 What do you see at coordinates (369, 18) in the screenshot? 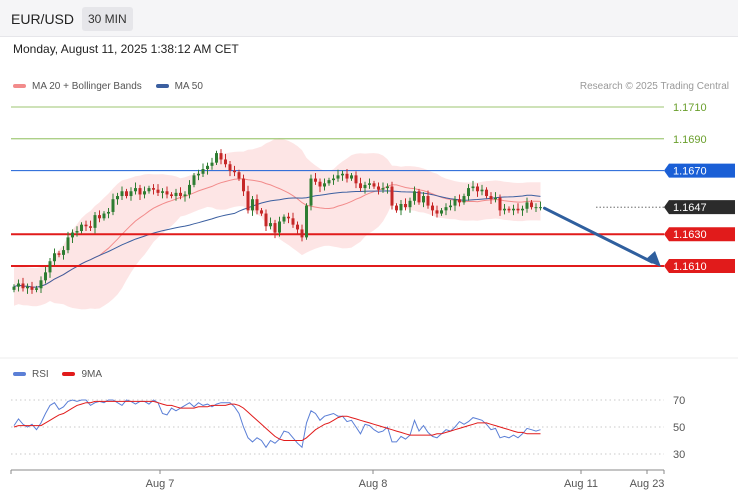
I see `top-bar: EUR/USD 30 MIN` at bounding box center [369, 18].